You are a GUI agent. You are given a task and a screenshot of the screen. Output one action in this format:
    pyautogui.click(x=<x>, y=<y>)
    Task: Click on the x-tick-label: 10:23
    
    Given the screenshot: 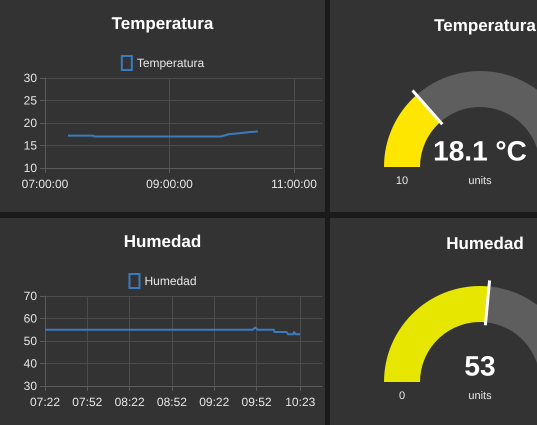 What is the action you would take?
    pyautogui.click(x=300, y=402)
    